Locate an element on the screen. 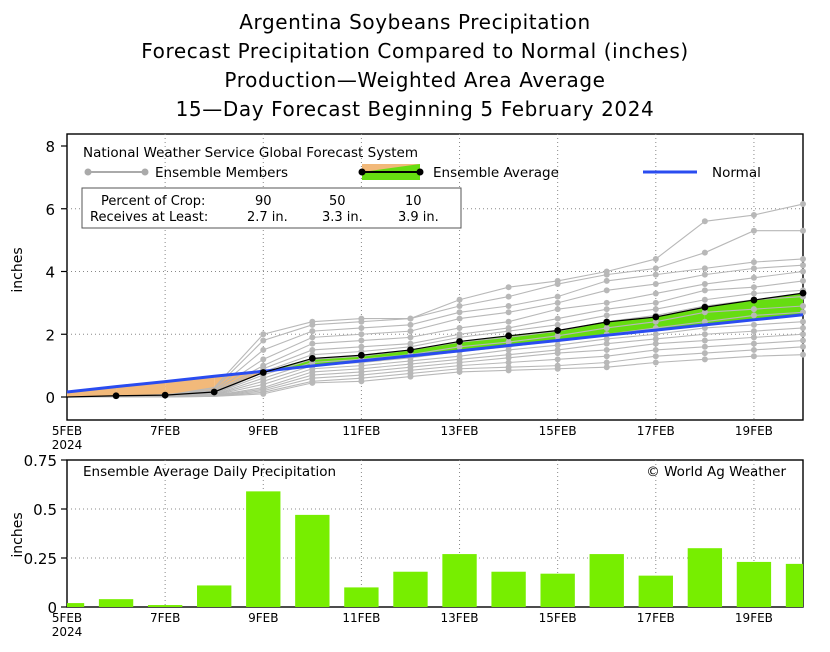  crop-amt-90: 2.7 in. is located at coordinates (267, 217).